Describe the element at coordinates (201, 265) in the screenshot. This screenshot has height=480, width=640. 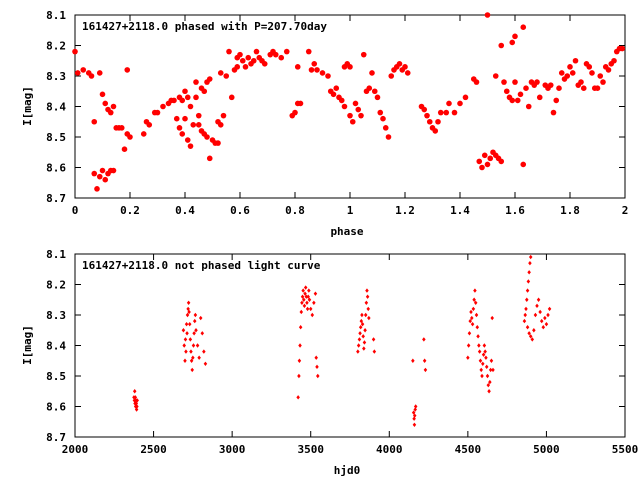
I see `chart-title: 161427+2118.0 not phased light curve` at that location.